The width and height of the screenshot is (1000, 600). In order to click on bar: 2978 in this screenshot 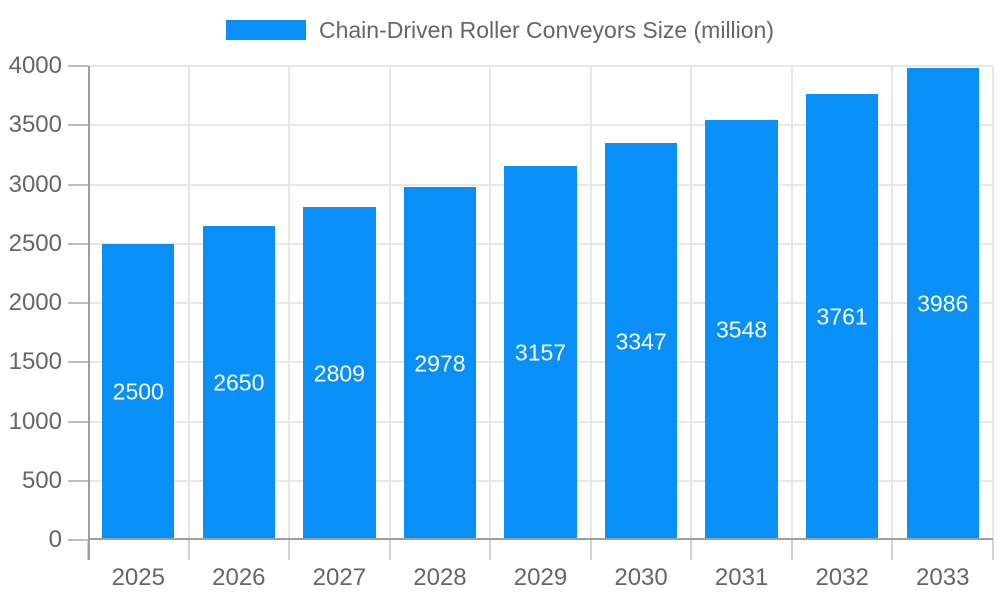, I will do `click(440, 363)`.